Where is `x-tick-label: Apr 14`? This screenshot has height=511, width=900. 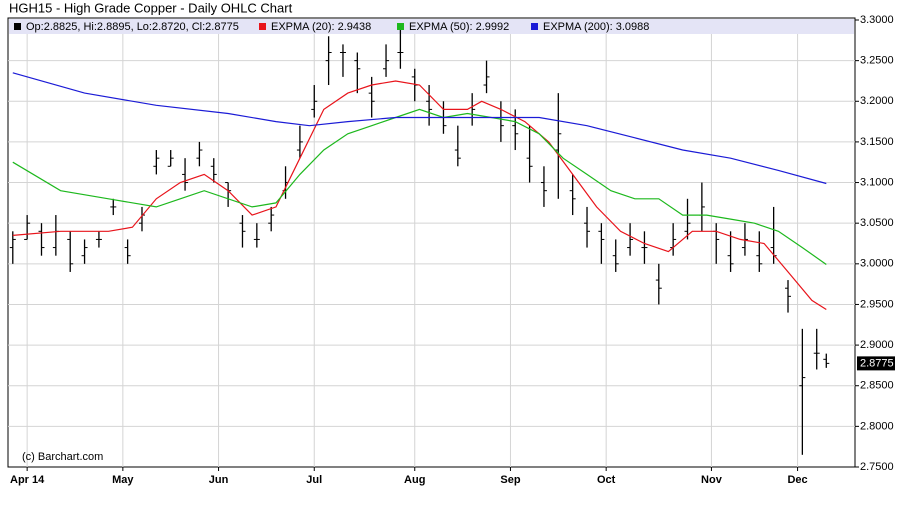 x-tick-label: Apr 14 is located at coordinates (27, 480).